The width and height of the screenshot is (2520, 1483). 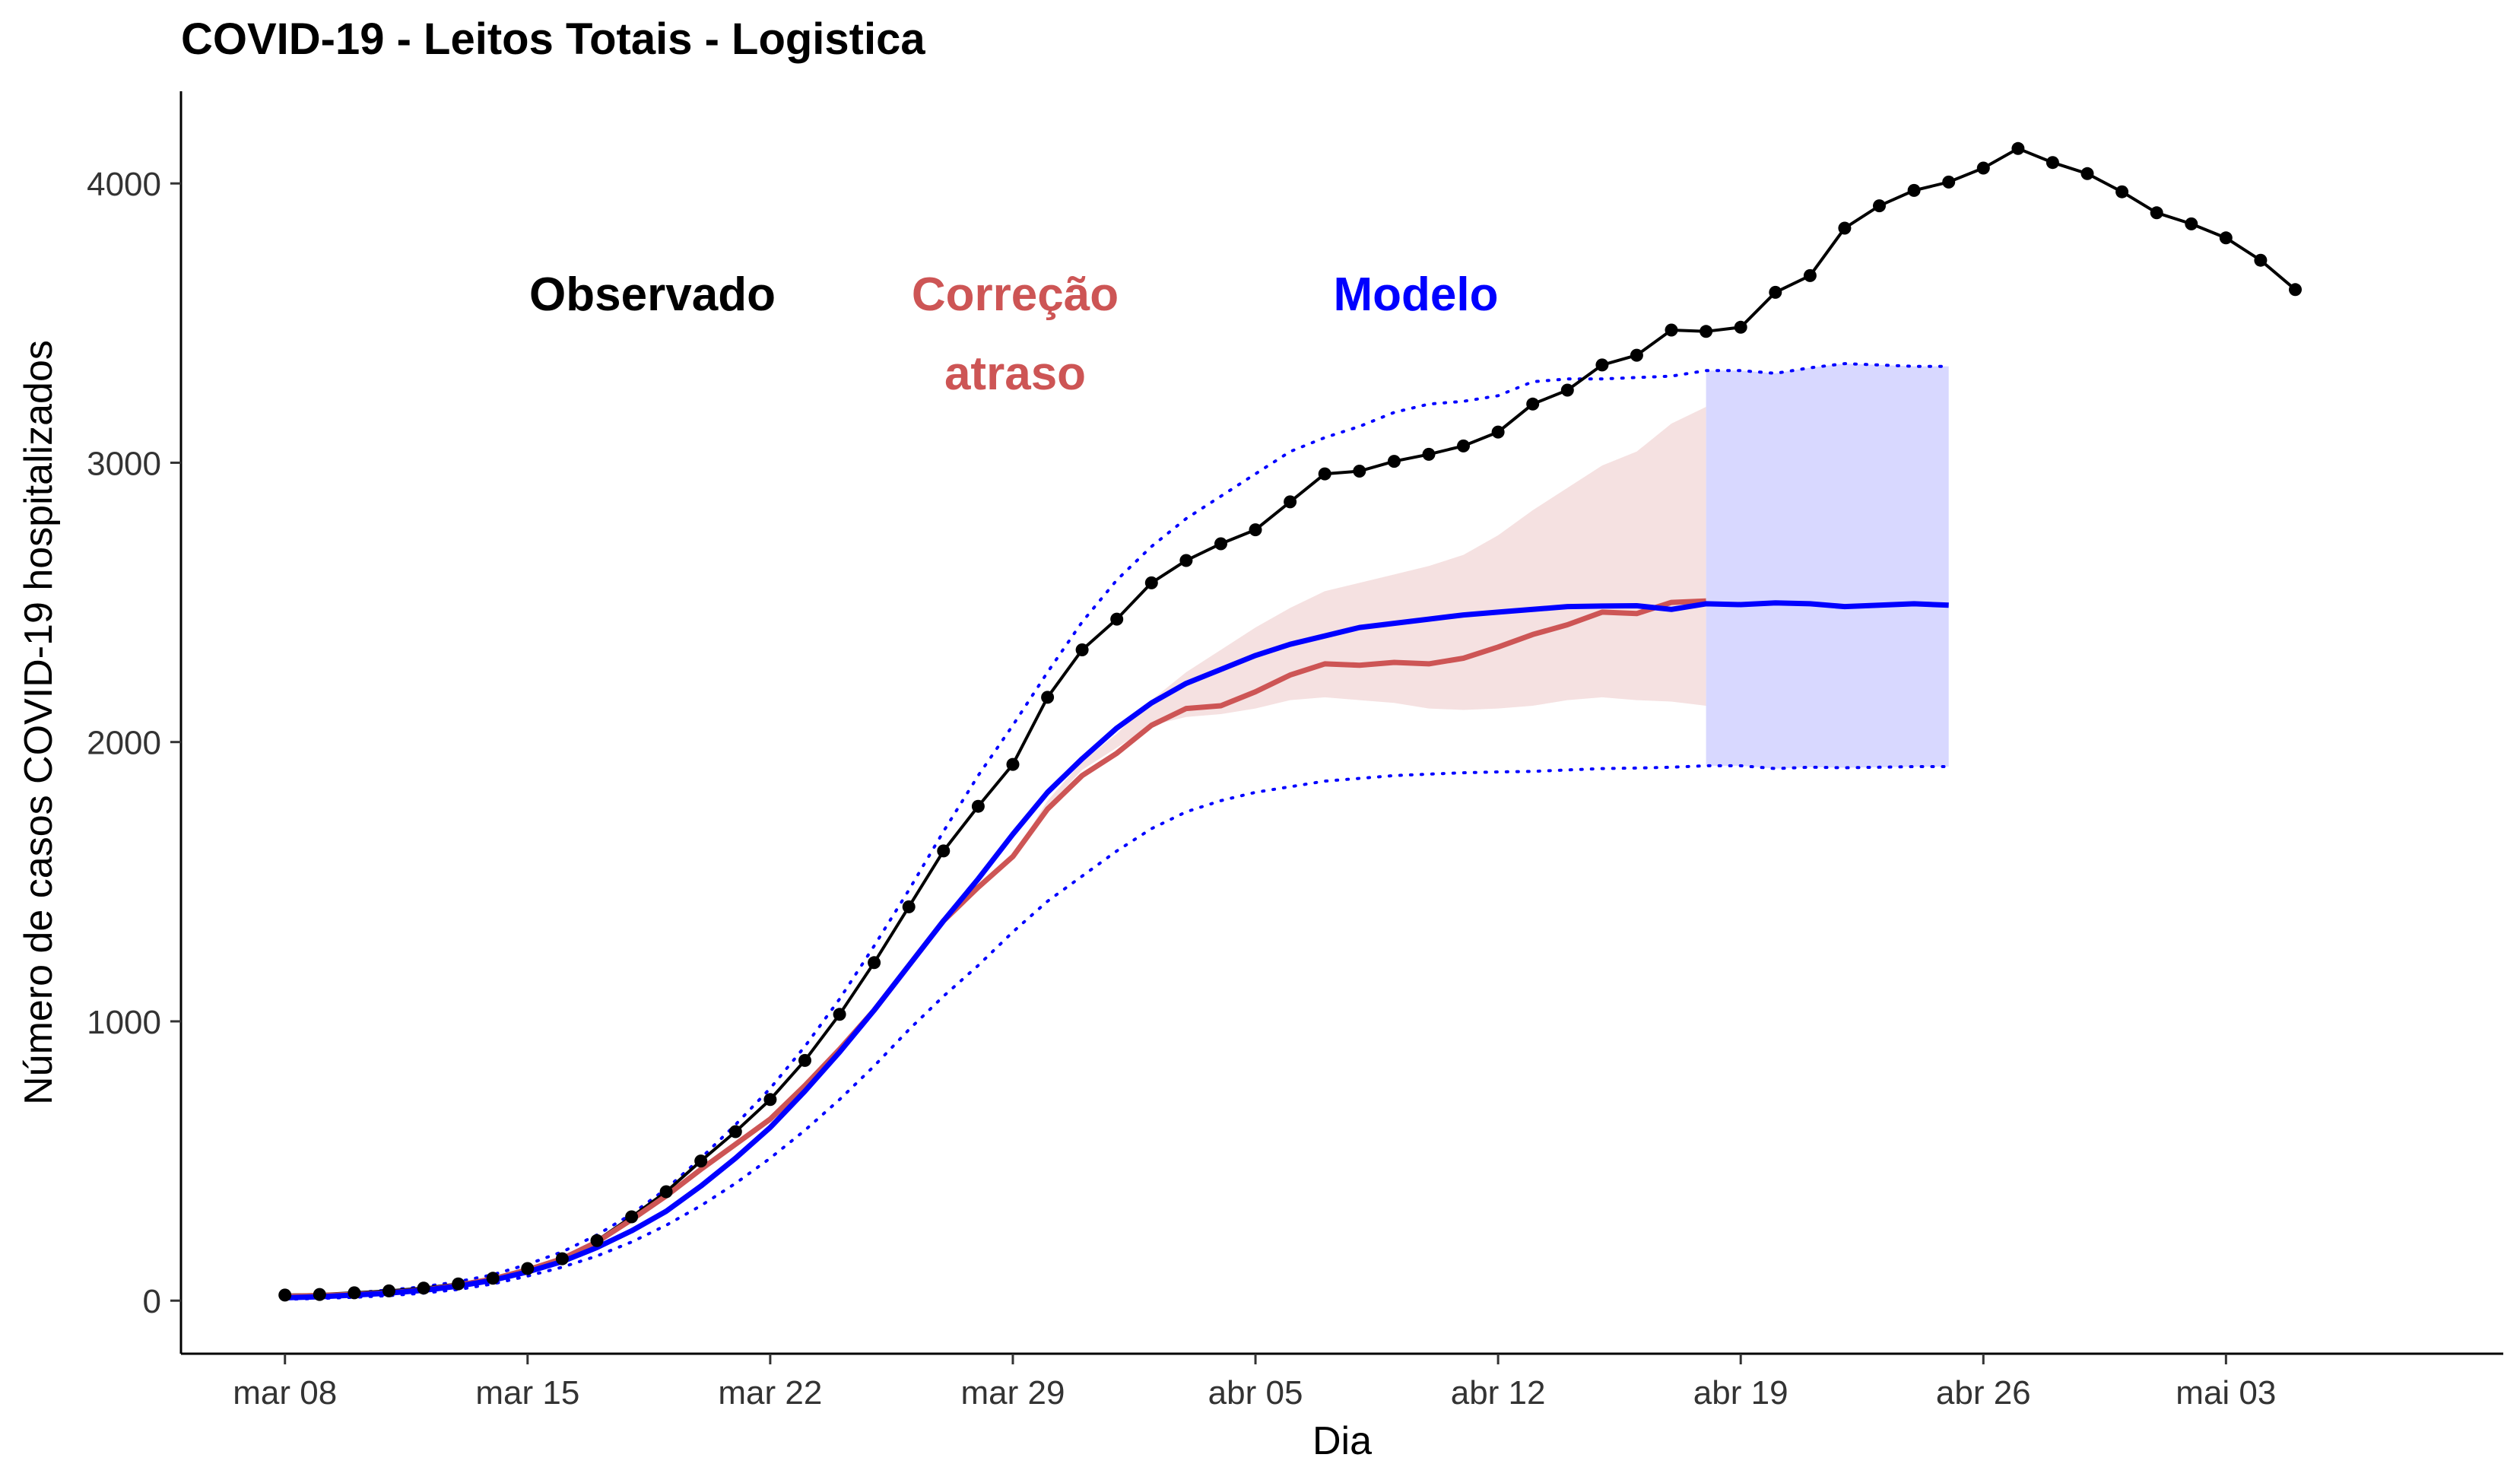 What do you see at coordinates (152, 1302) in the screenshot?
I see `y-tick-label: 0` at bounding box center [152, 1302].